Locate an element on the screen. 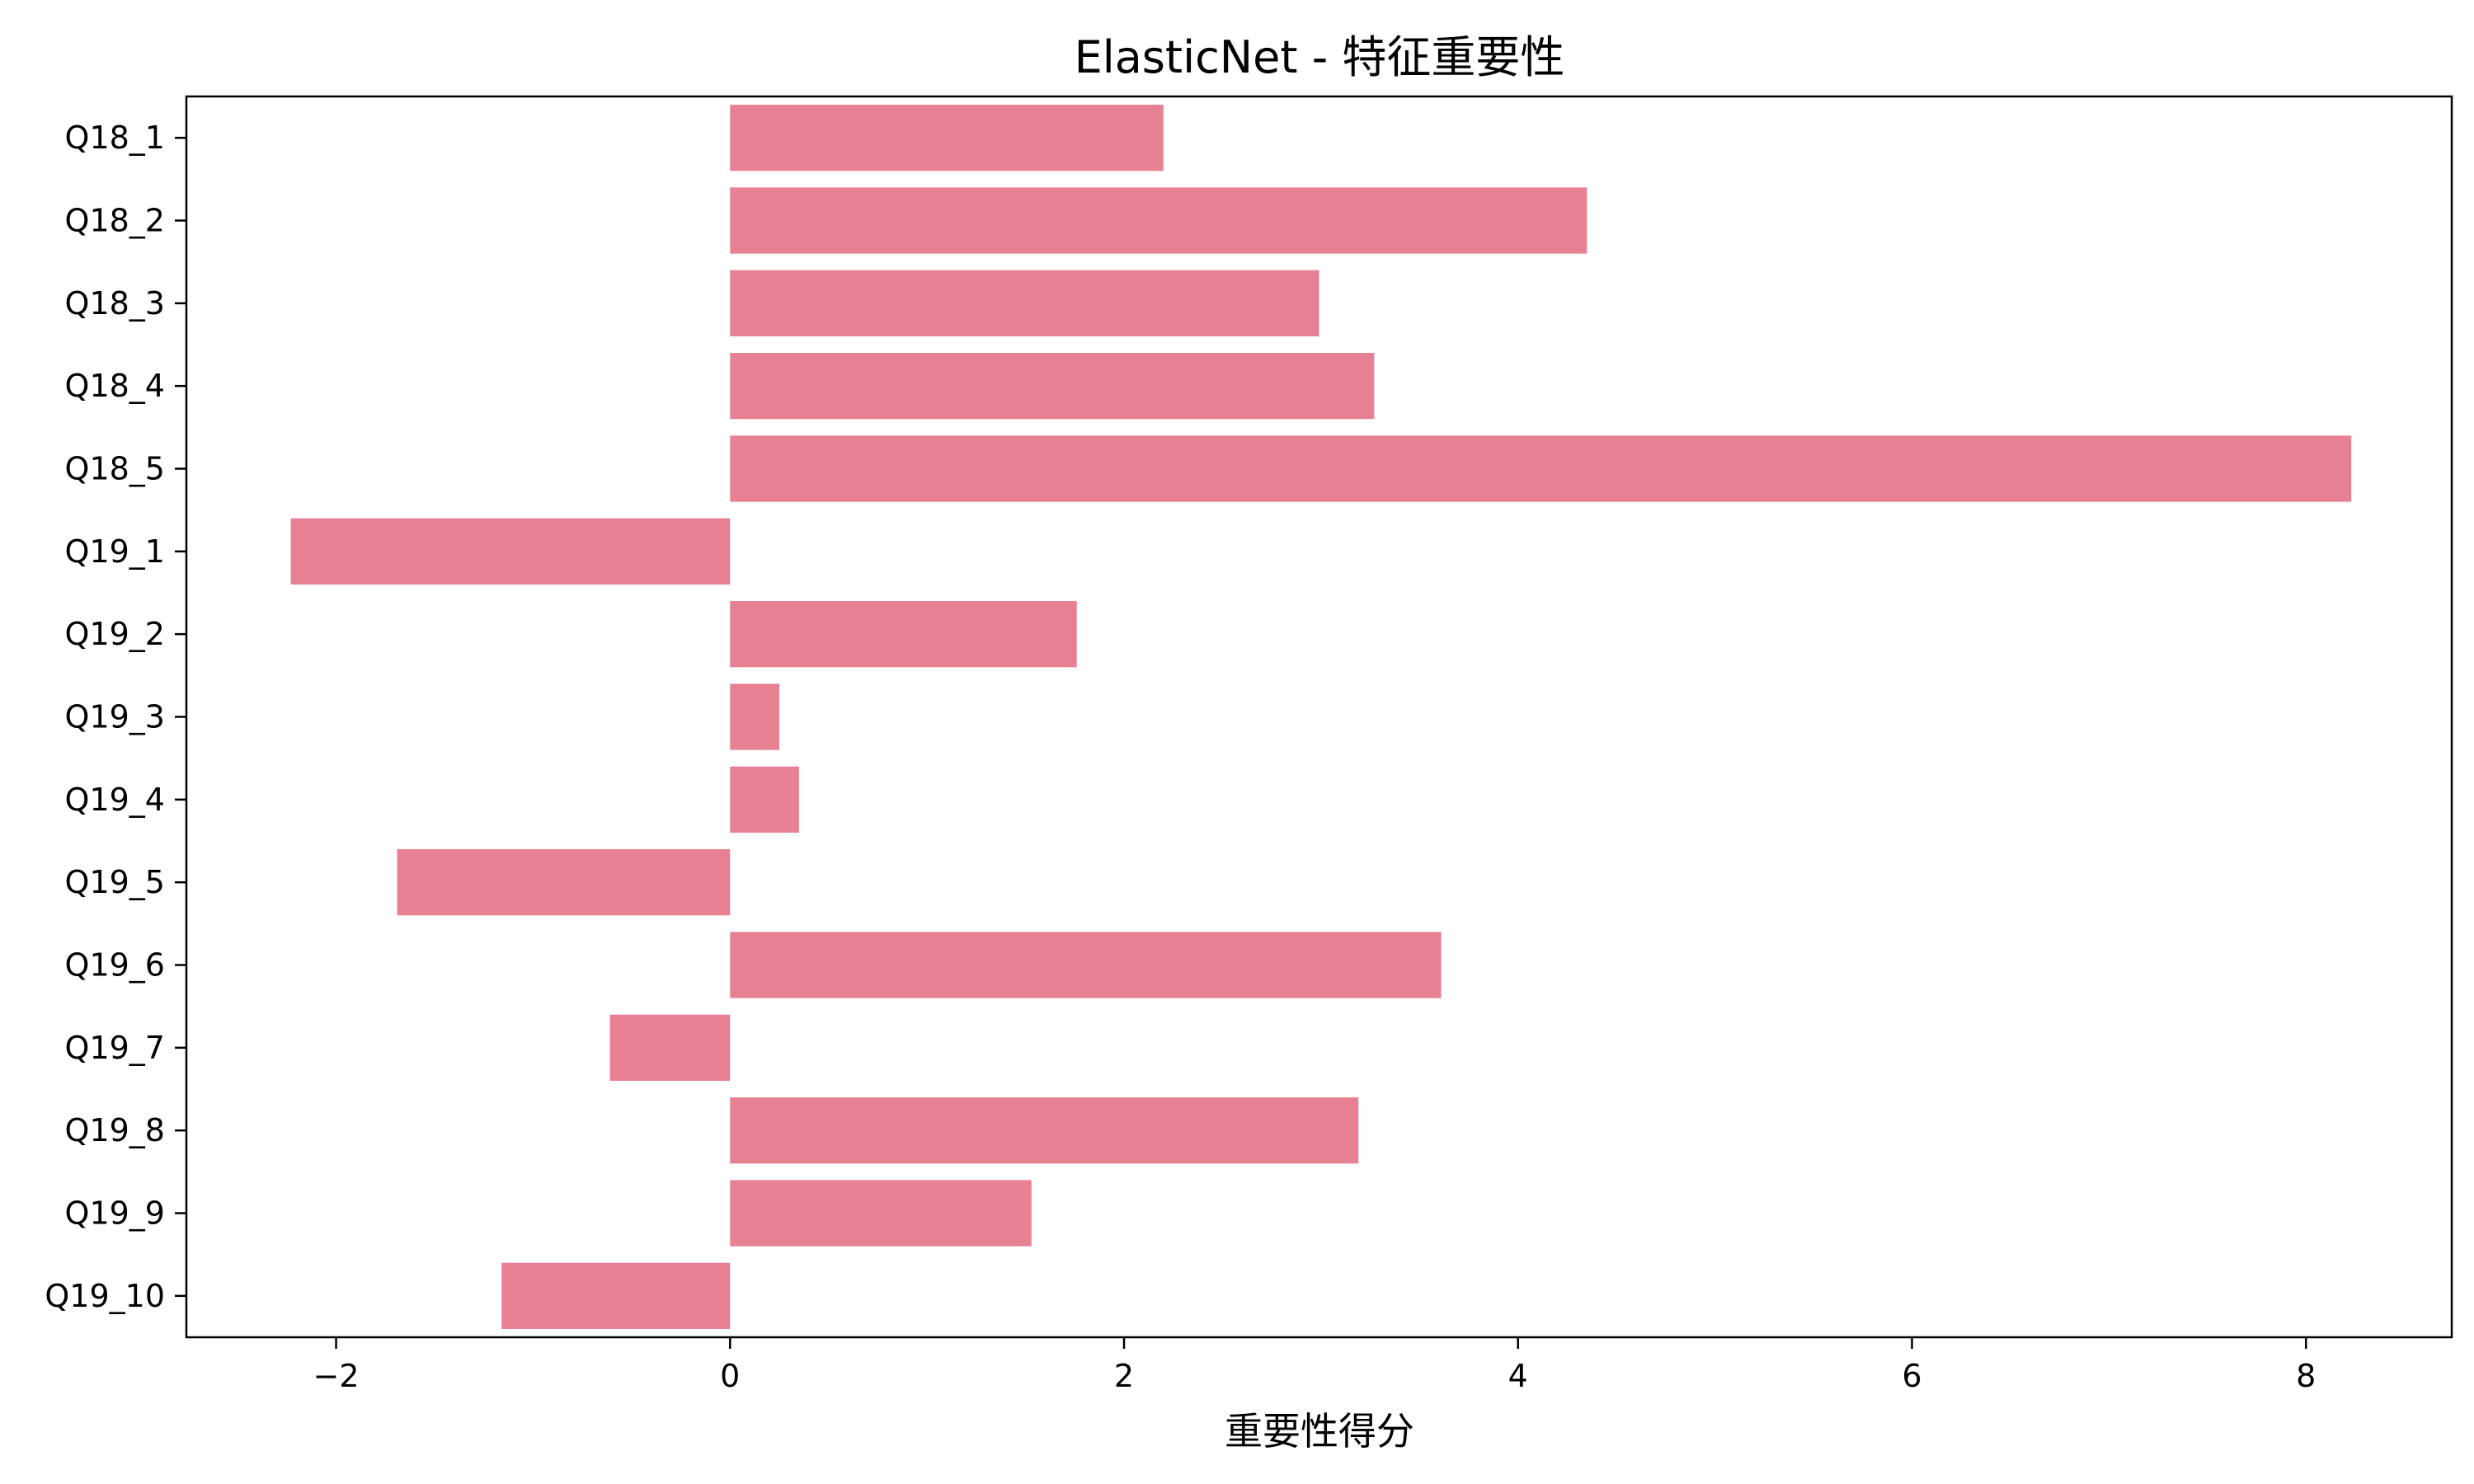 This screenshot has width=2474, height=1484. y-tick-label: Q18_3 is located at coordinates (115, 303).